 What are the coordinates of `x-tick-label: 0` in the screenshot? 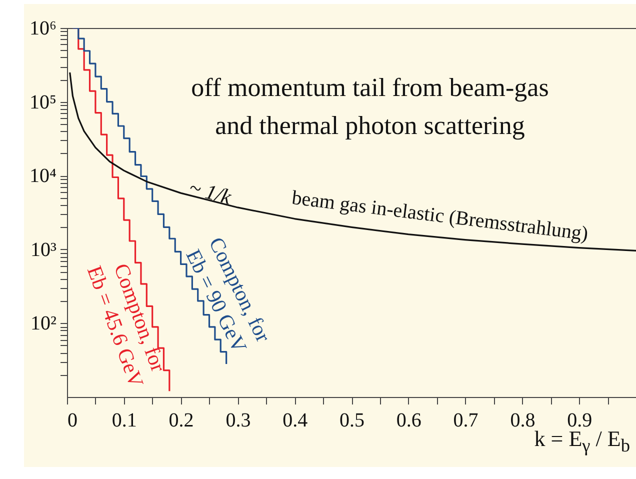 It's located at (73, 421).